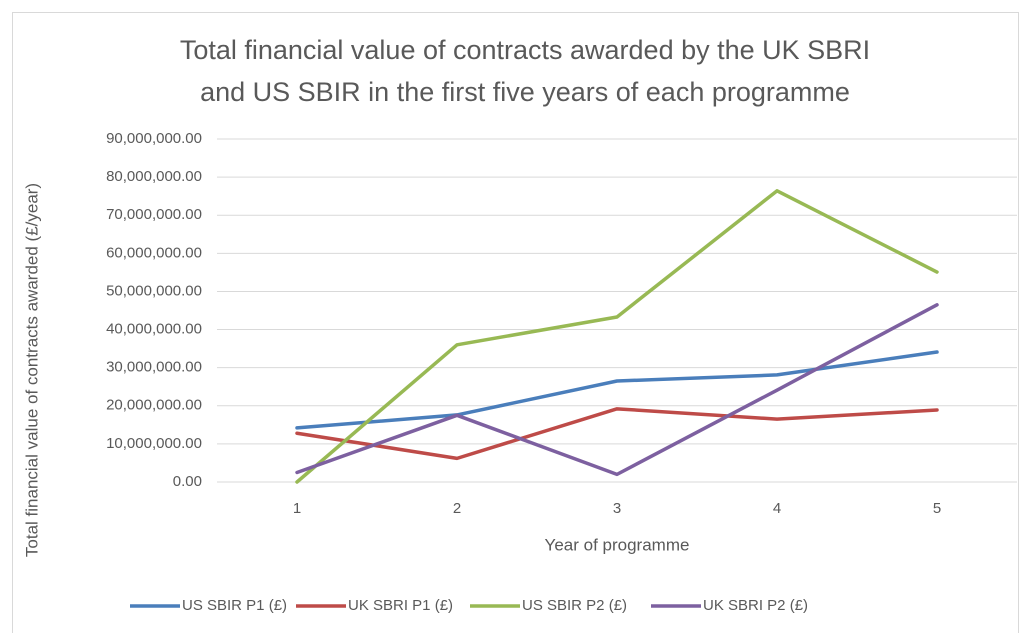  What do you see at coordinates (234, 605) in the screenshot?
I see `legend-label: US SBIR P1 (£)` at bounding box center [234, 605].